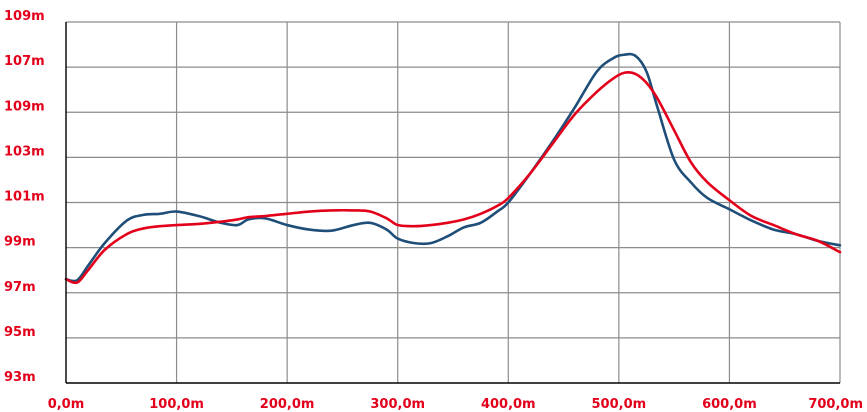 The image size is (867, 412). Describe the element at coordinates (20, 242) in the screenshot. I see `y-tick-label: 99m` at that location.